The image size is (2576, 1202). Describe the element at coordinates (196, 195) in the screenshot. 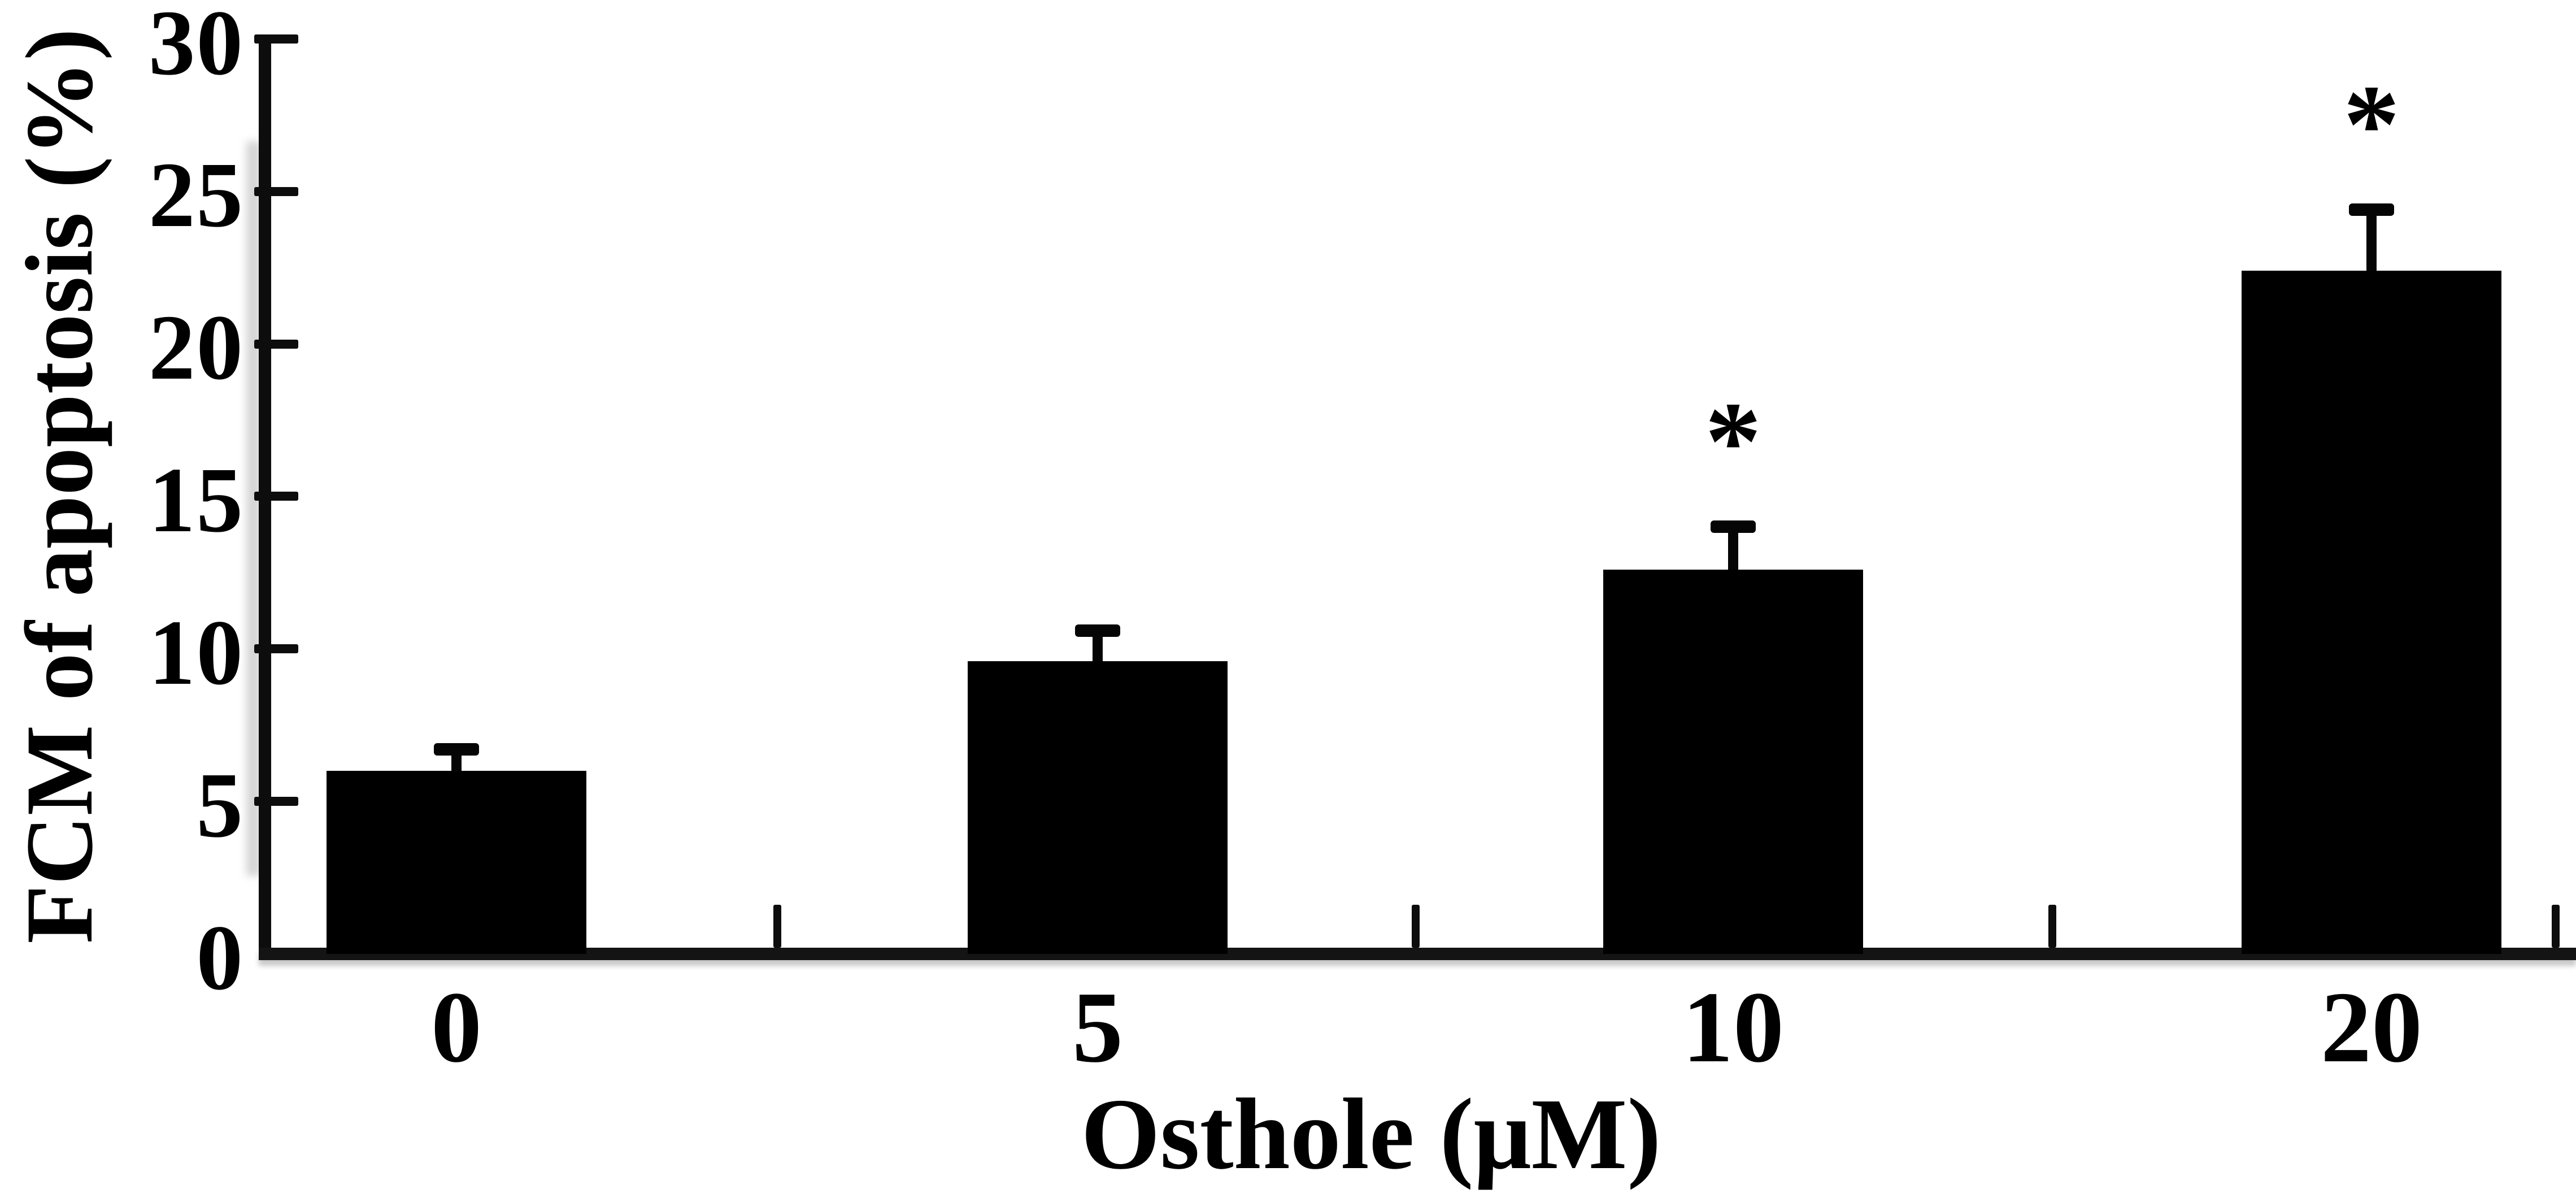

I see `y-tick-label: 25` at that location.